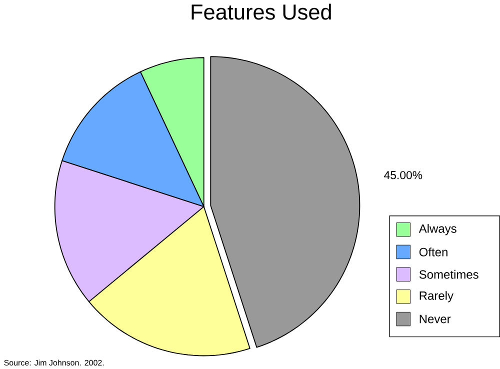  Describe the element at coordinates (437, 296) in the screenshot. I see `legend-label: Rarely` at that location.